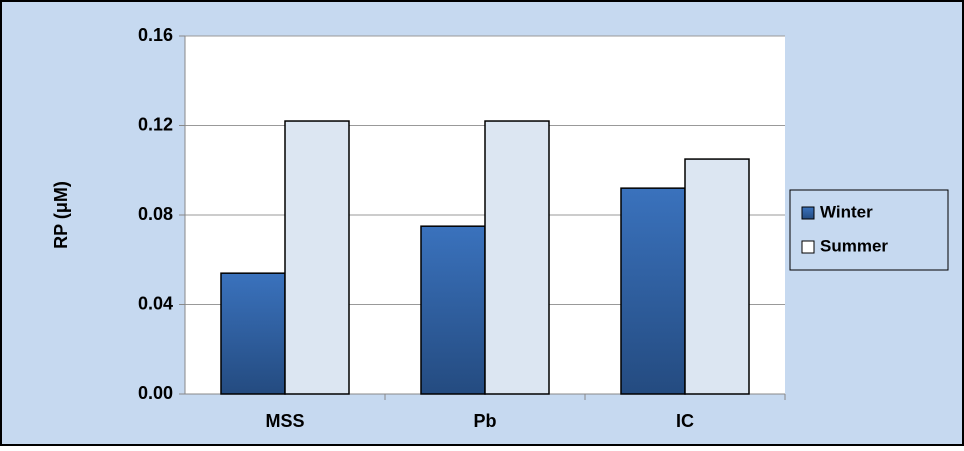  What do you see at coordinates (854, 245) in the screenshot?
I see `legend-label: Summer` at bounding box center [854, 245].